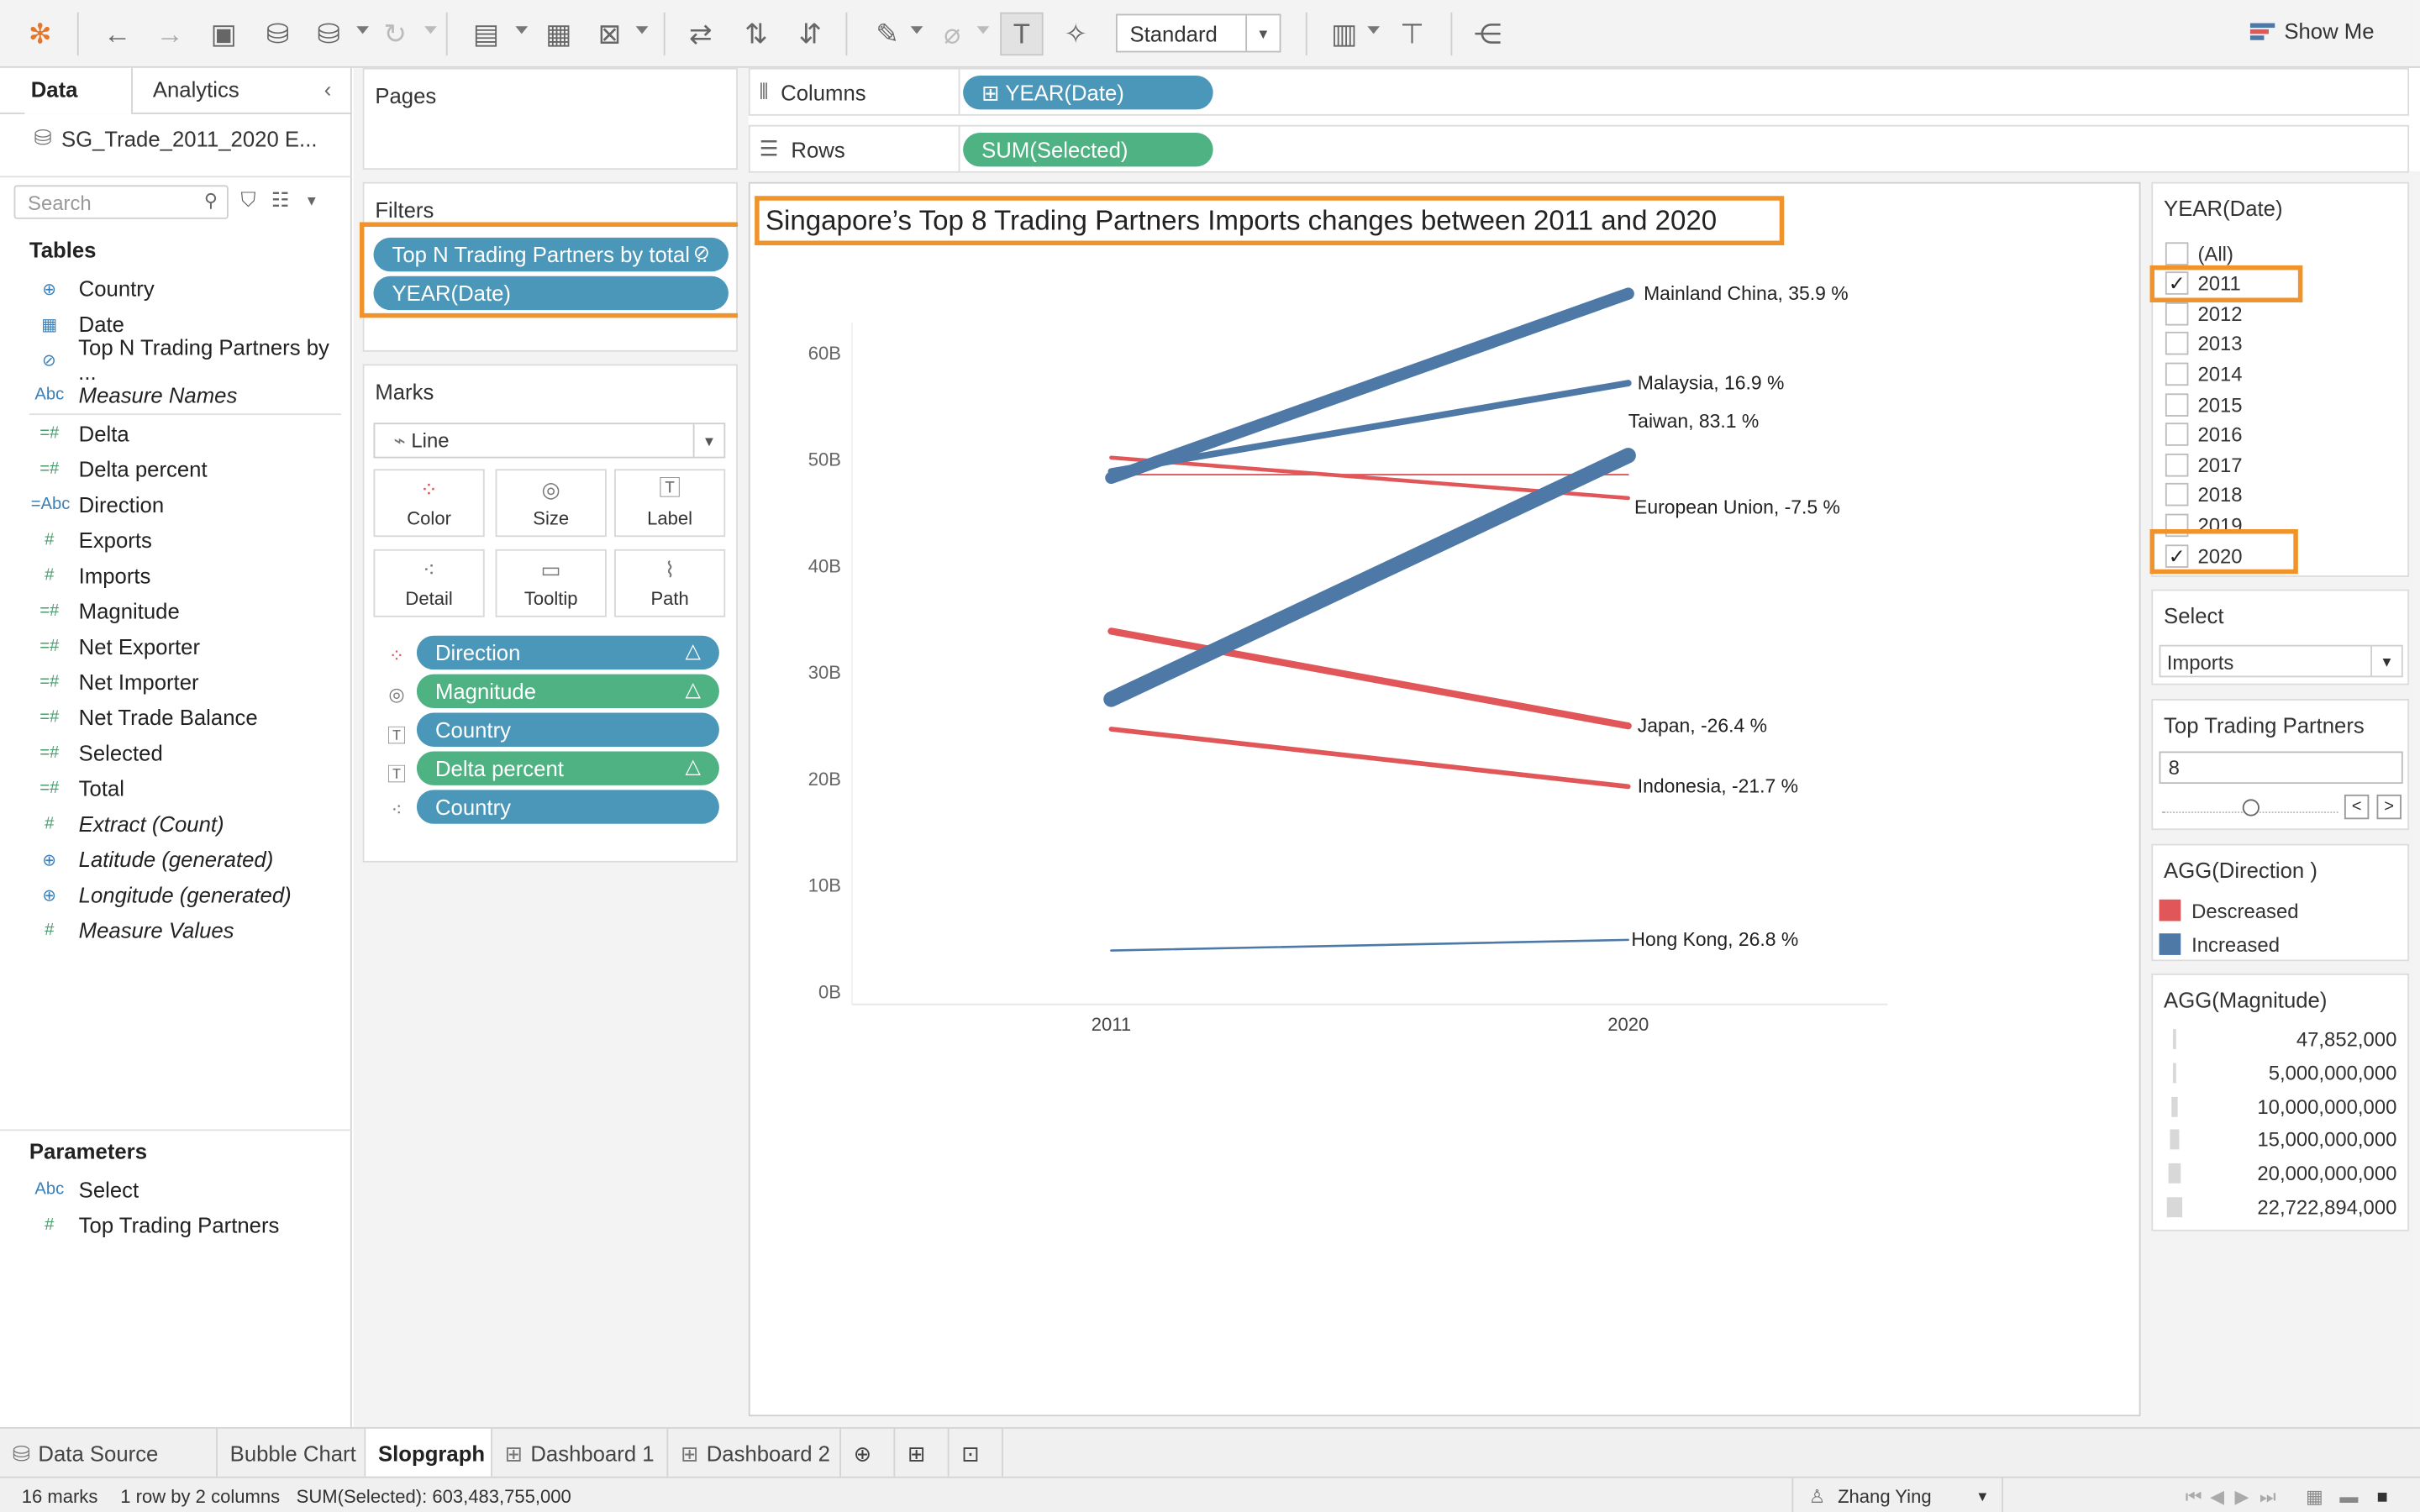 The height and width of the screenshot is (1512, 2420). What do you see at coordinates (976, 1453) in the screenshot?
I see `new-story-tab-button: ⊡` at bounding box center [976, 1453].